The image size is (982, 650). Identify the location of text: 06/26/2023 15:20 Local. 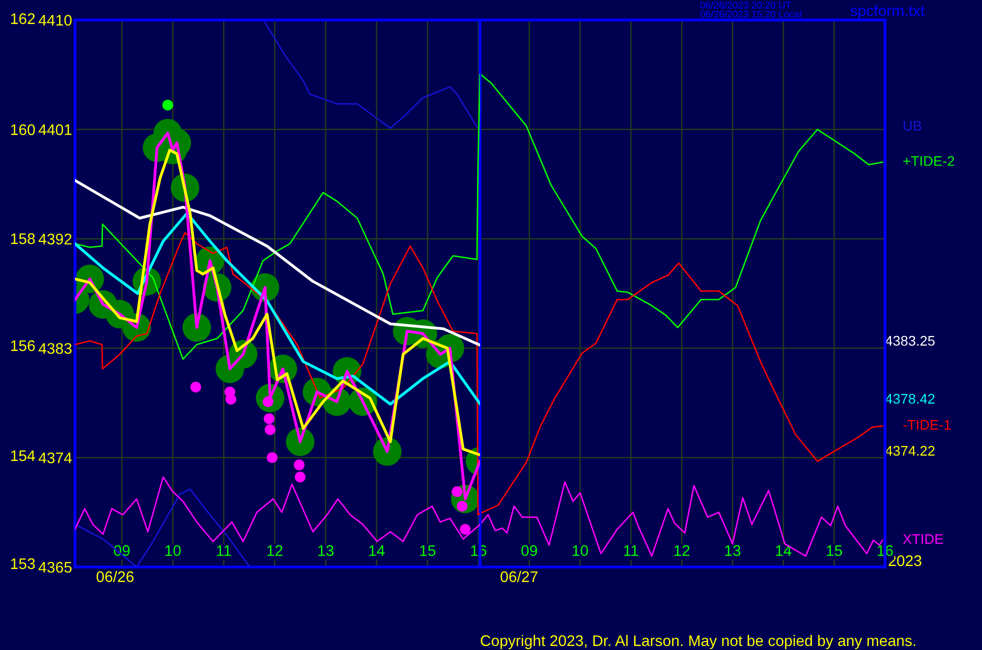
(750, 14).